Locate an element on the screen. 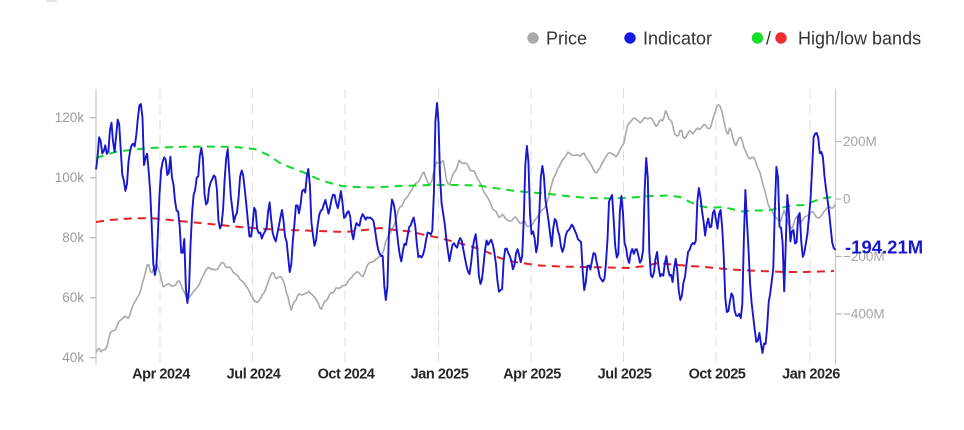  svg-text: Jul 2024 is located at coordinates (254, 375).